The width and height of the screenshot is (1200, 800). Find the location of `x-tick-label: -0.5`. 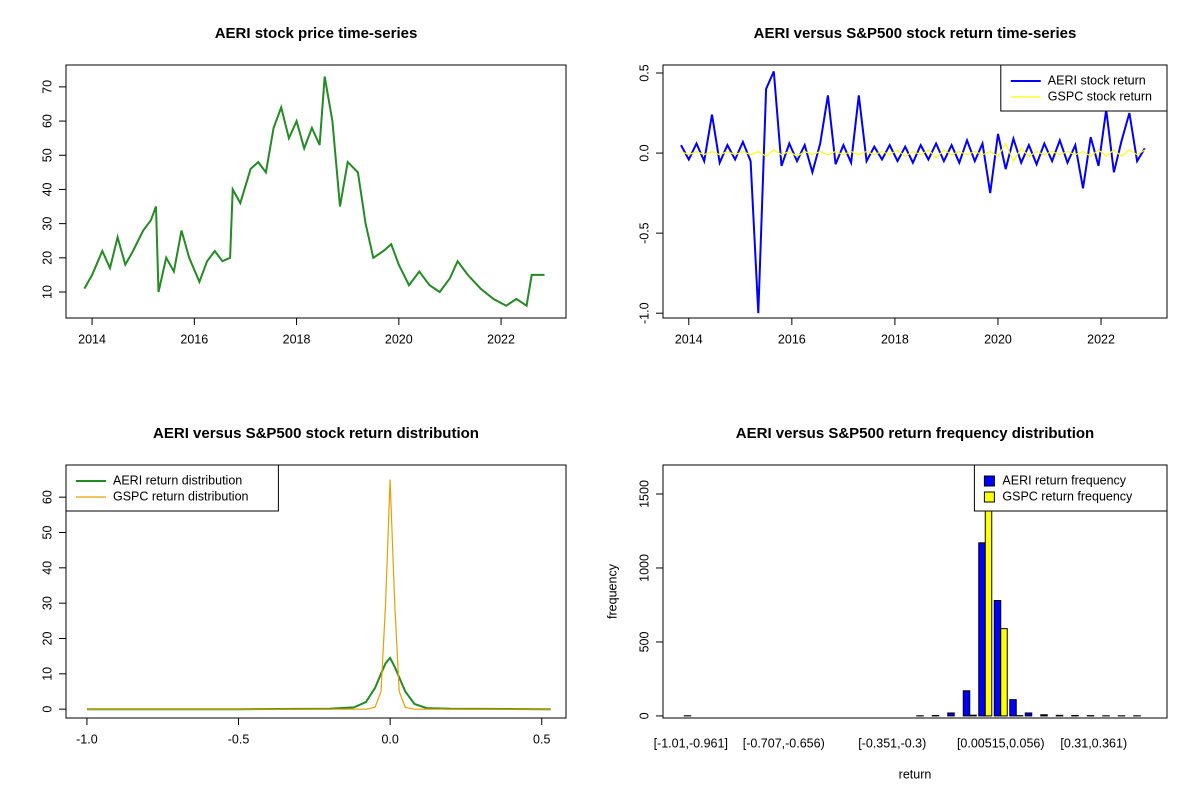

x-tick-label: -0.5 is located at coordinates (239, 739).